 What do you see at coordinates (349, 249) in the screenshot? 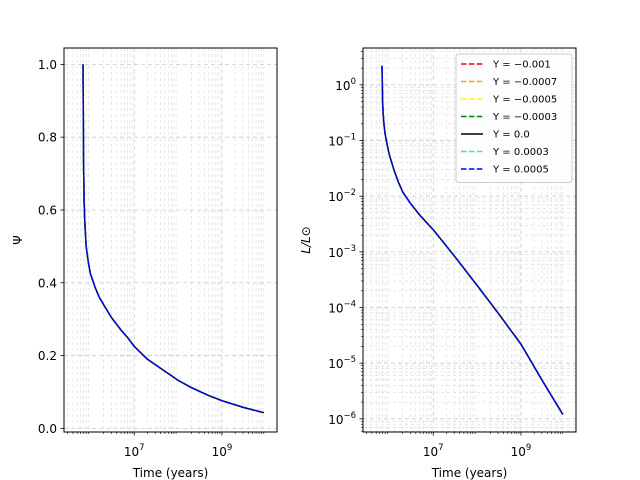
I see `luminosity-y-tick-exponent: −3` at bounding box center [349, 249].